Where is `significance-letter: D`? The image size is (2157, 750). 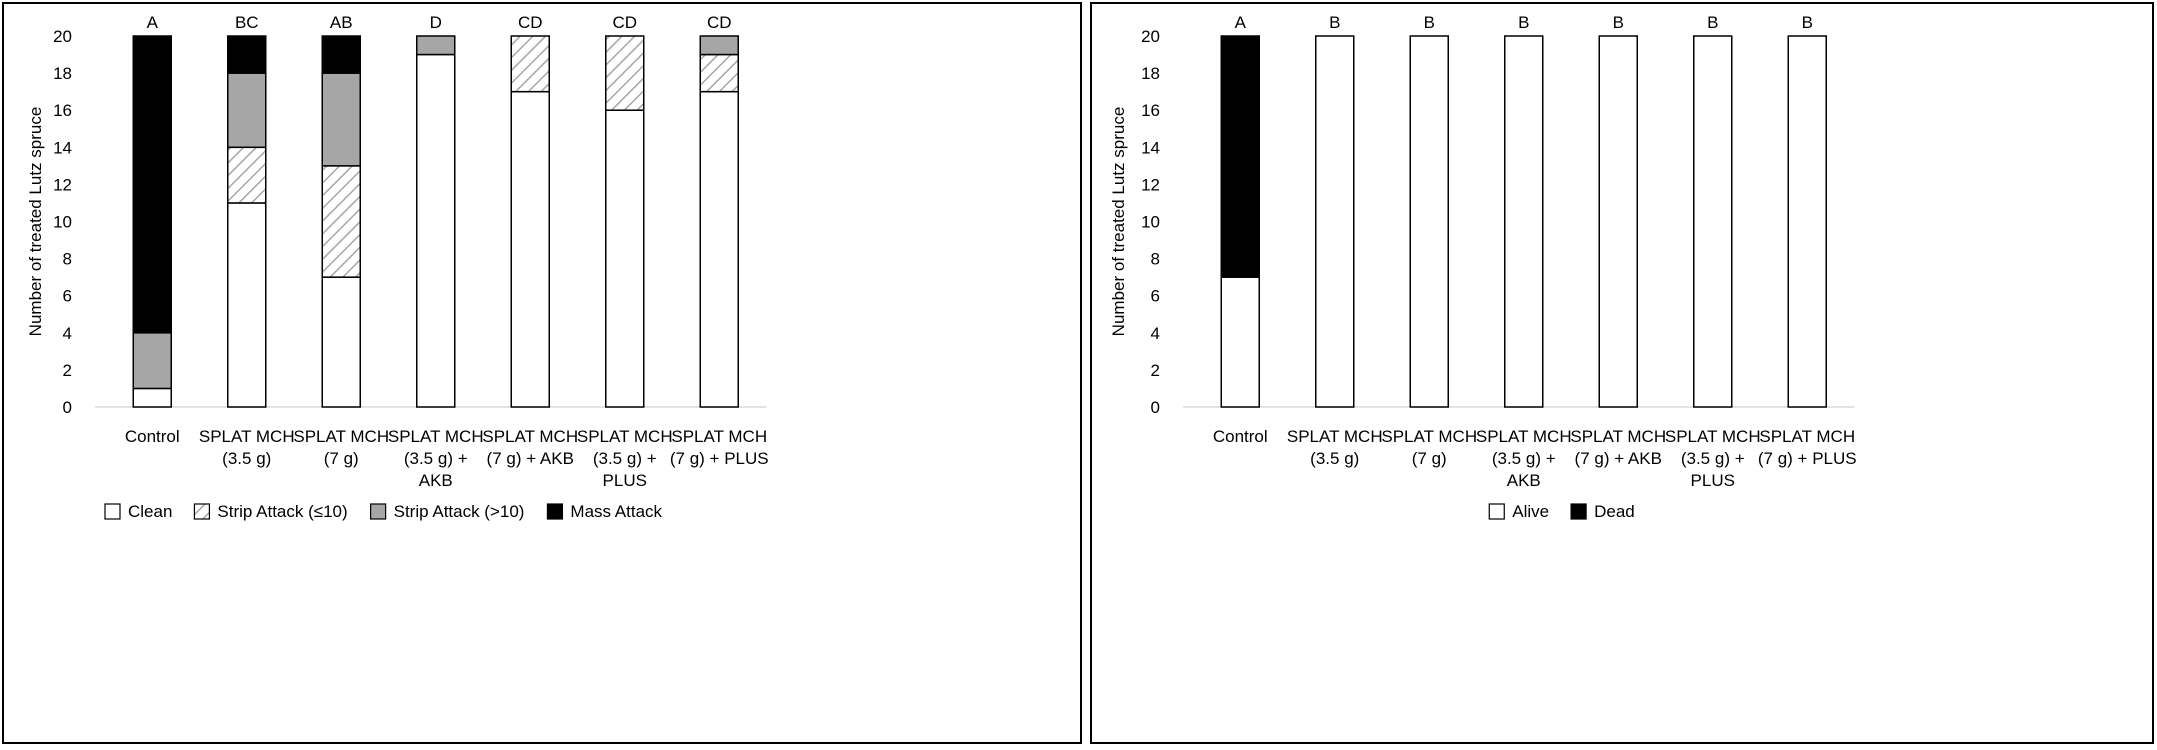
significance-letter: D is located at coordinates (436, 22).